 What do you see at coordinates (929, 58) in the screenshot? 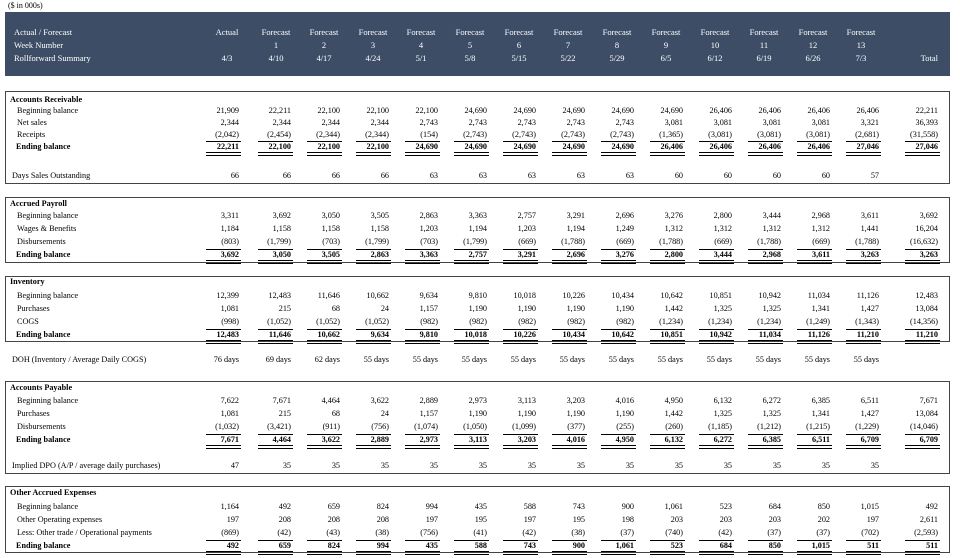
I see `header-col-total: Total` at bounding box center [929, 58].